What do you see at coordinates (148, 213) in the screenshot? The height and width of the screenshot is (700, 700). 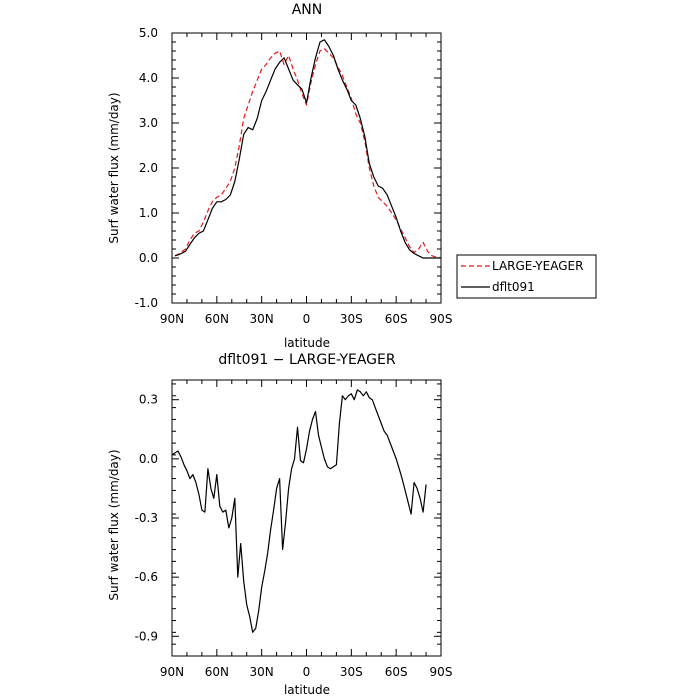 I see `y-tick-label: 1.0` at bounding box center [148, 213].